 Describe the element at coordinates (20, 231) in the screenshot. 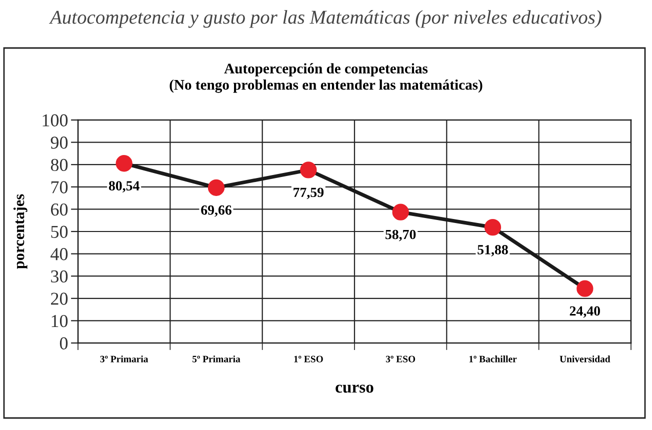

I see `y-axis-title: porcentajes` at that location.